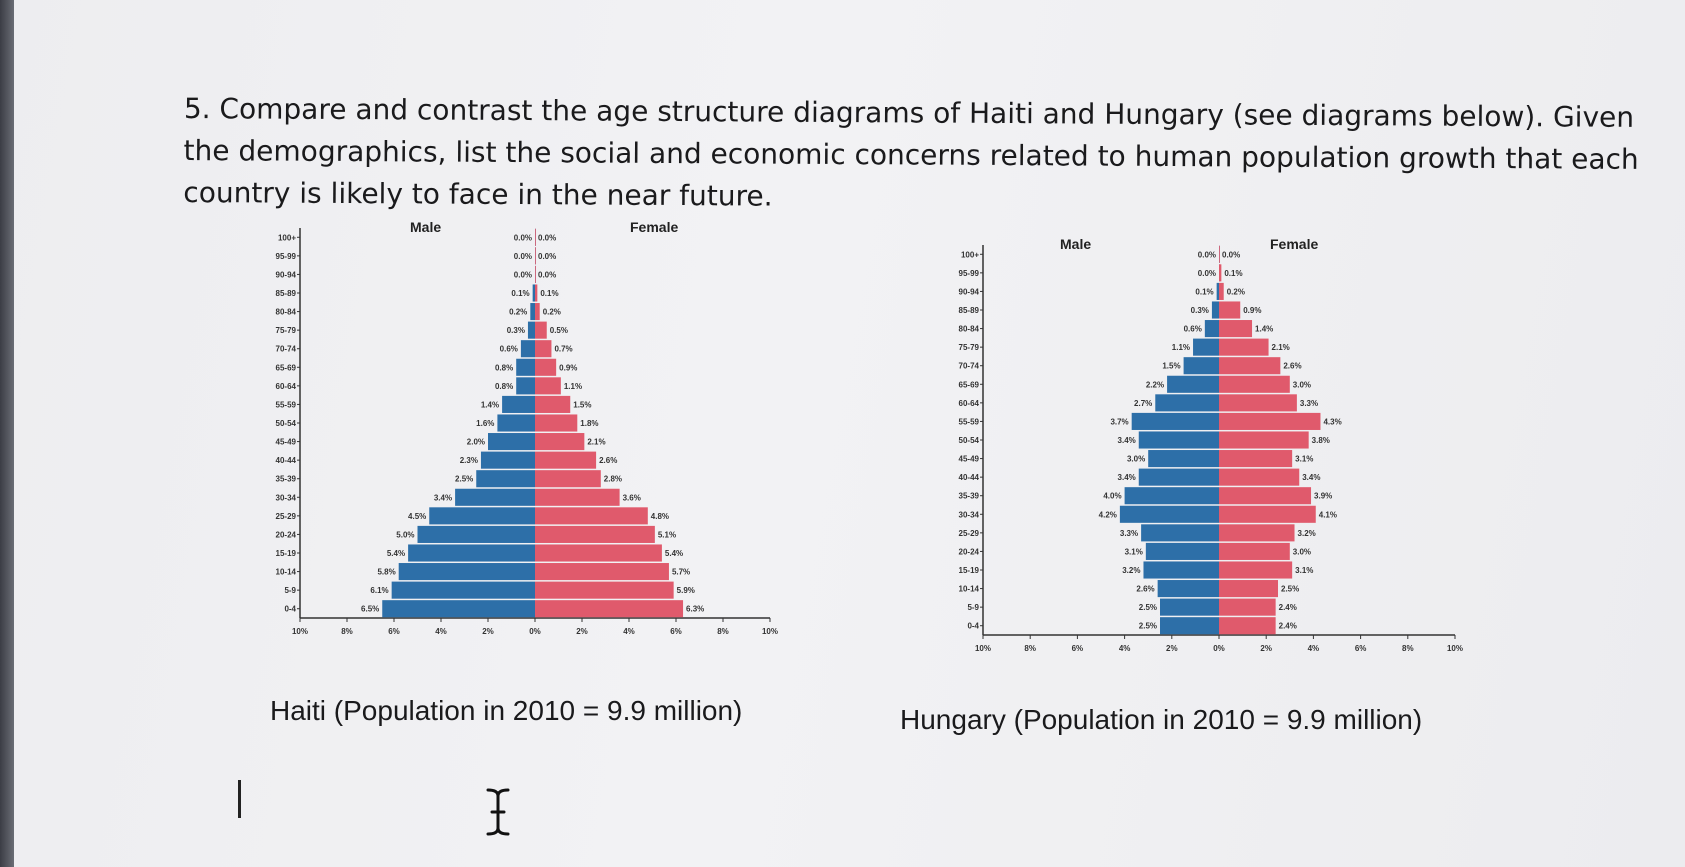  I want to click on male-value-label: 2.6%, so click(1145, 589).